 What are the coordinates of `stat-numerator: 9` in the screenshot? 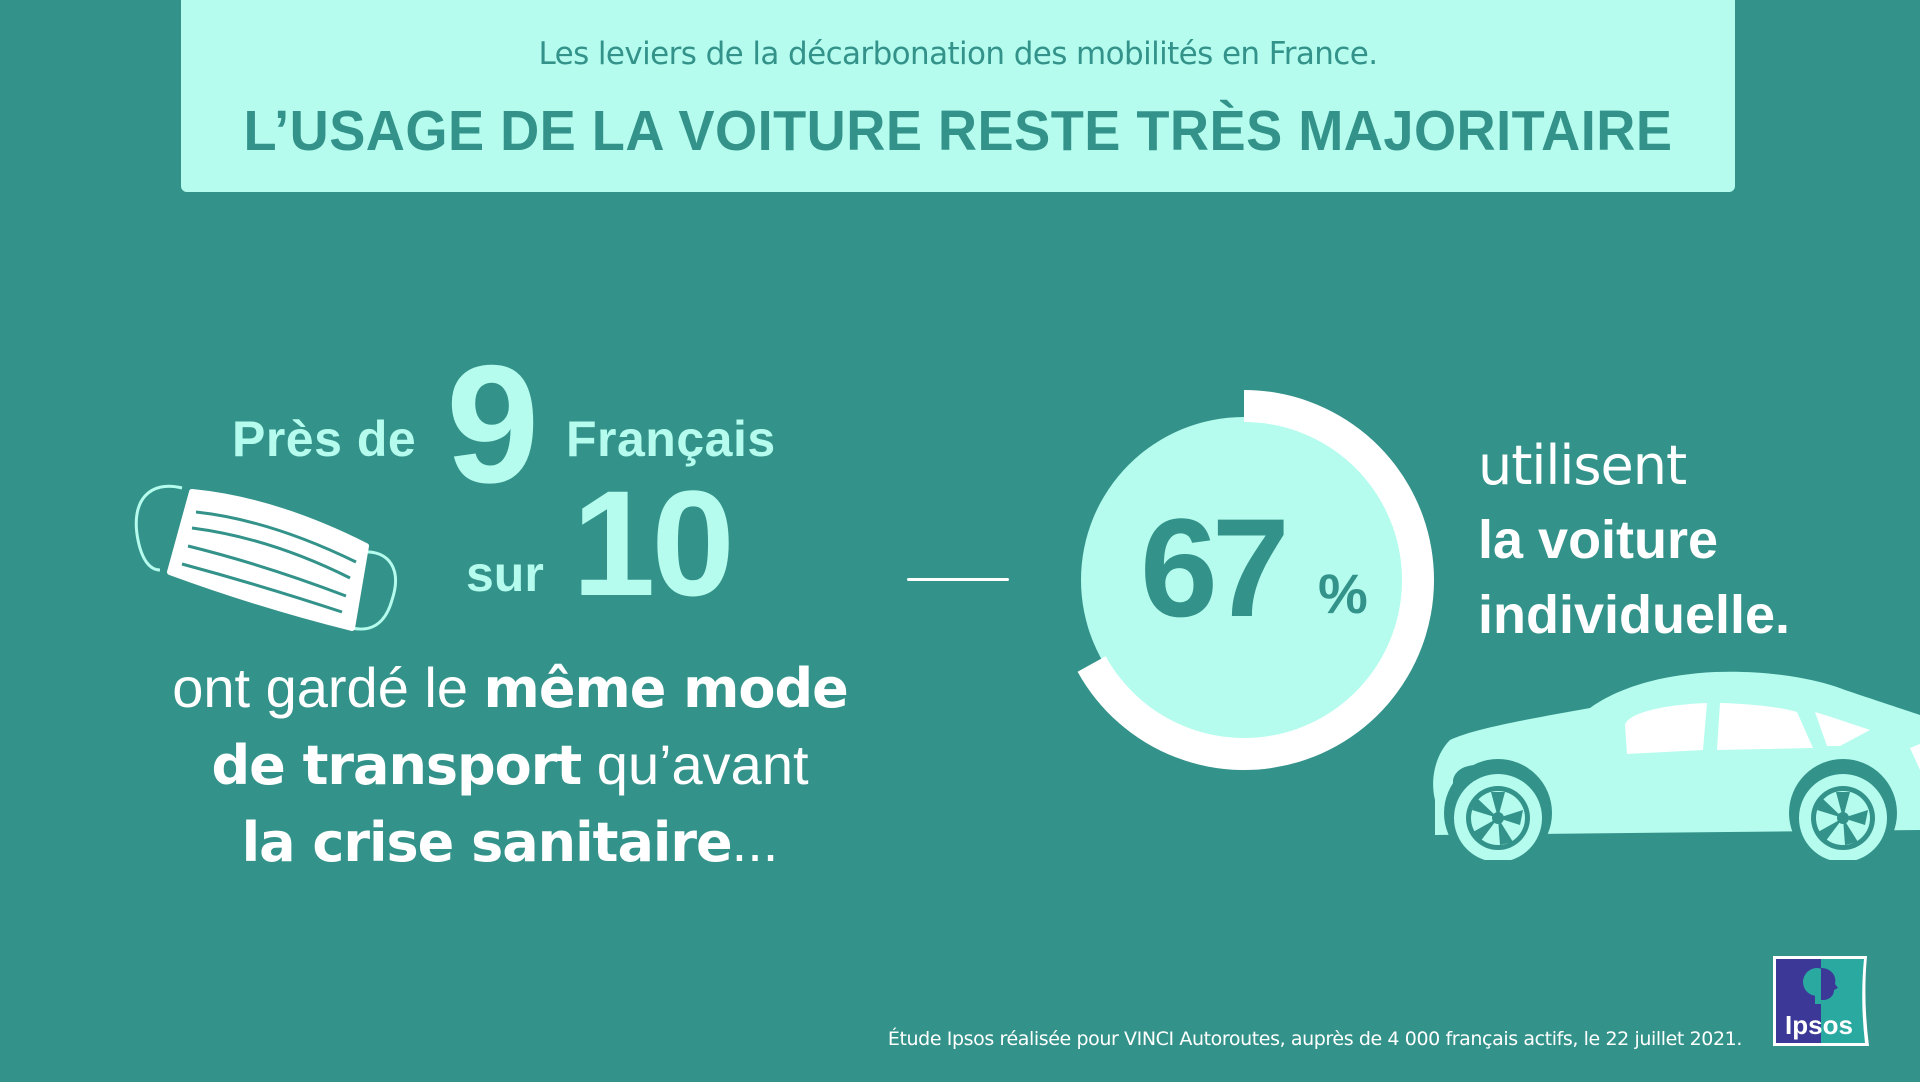 It's located at (493, 424).